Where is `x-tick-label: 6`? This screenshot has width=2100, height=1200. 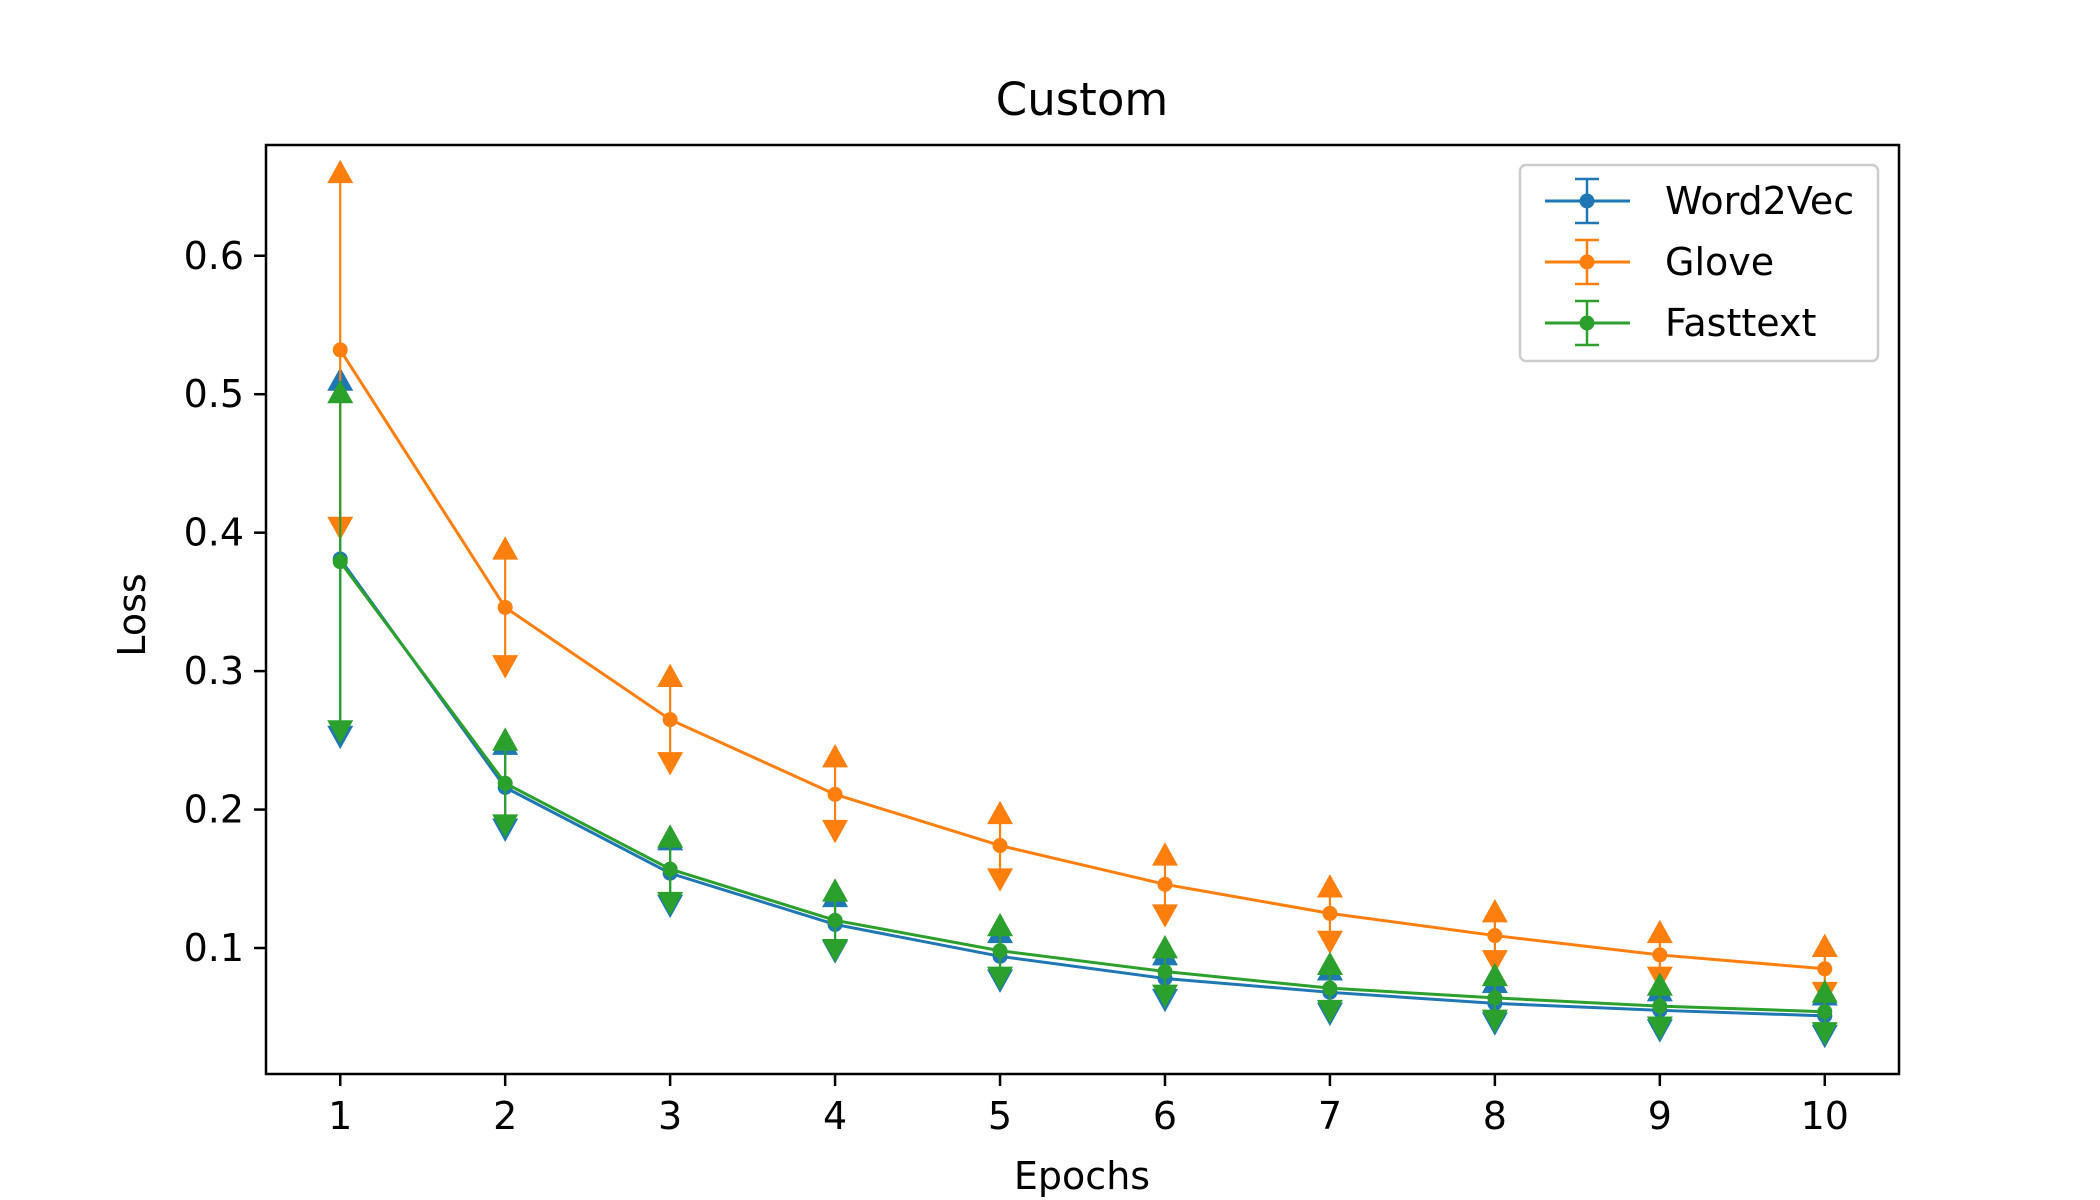 x-tick-label: 6 is located at coordinates (1165, 1116).